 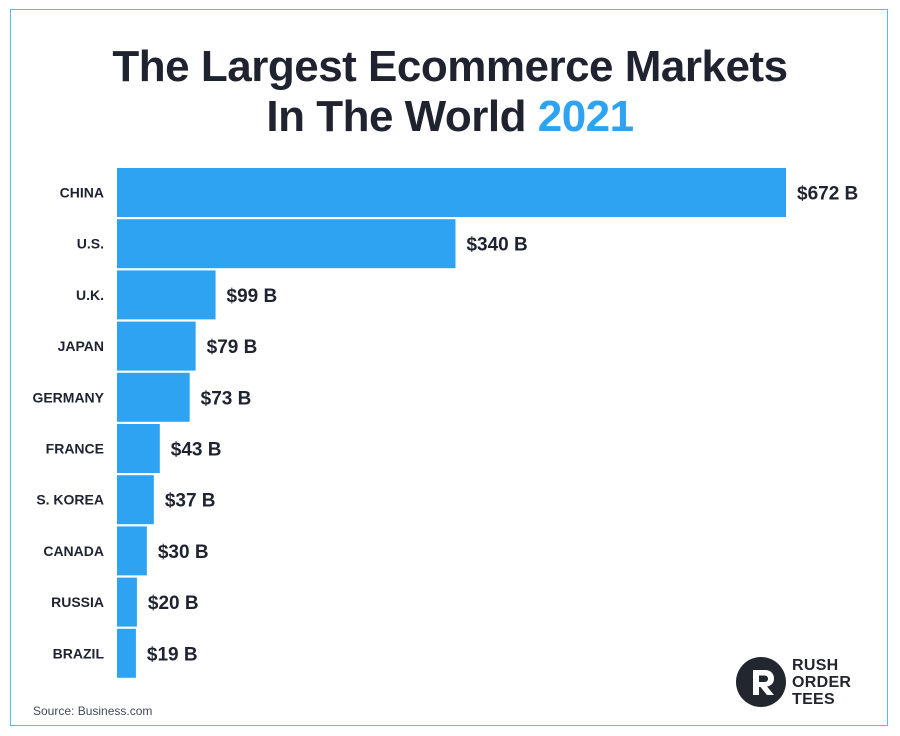 I want to click on value-label-china: $672 B, so click(x=827, y=194).